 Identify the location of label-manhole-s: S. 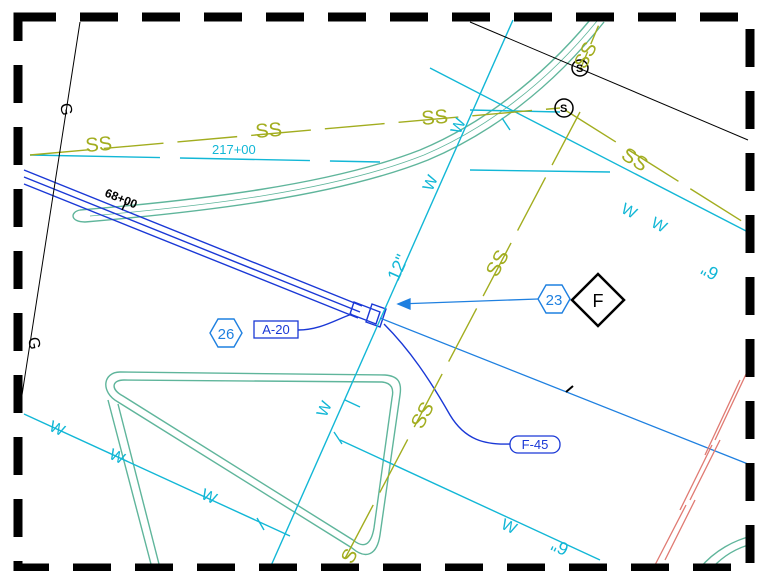
(563, 109).